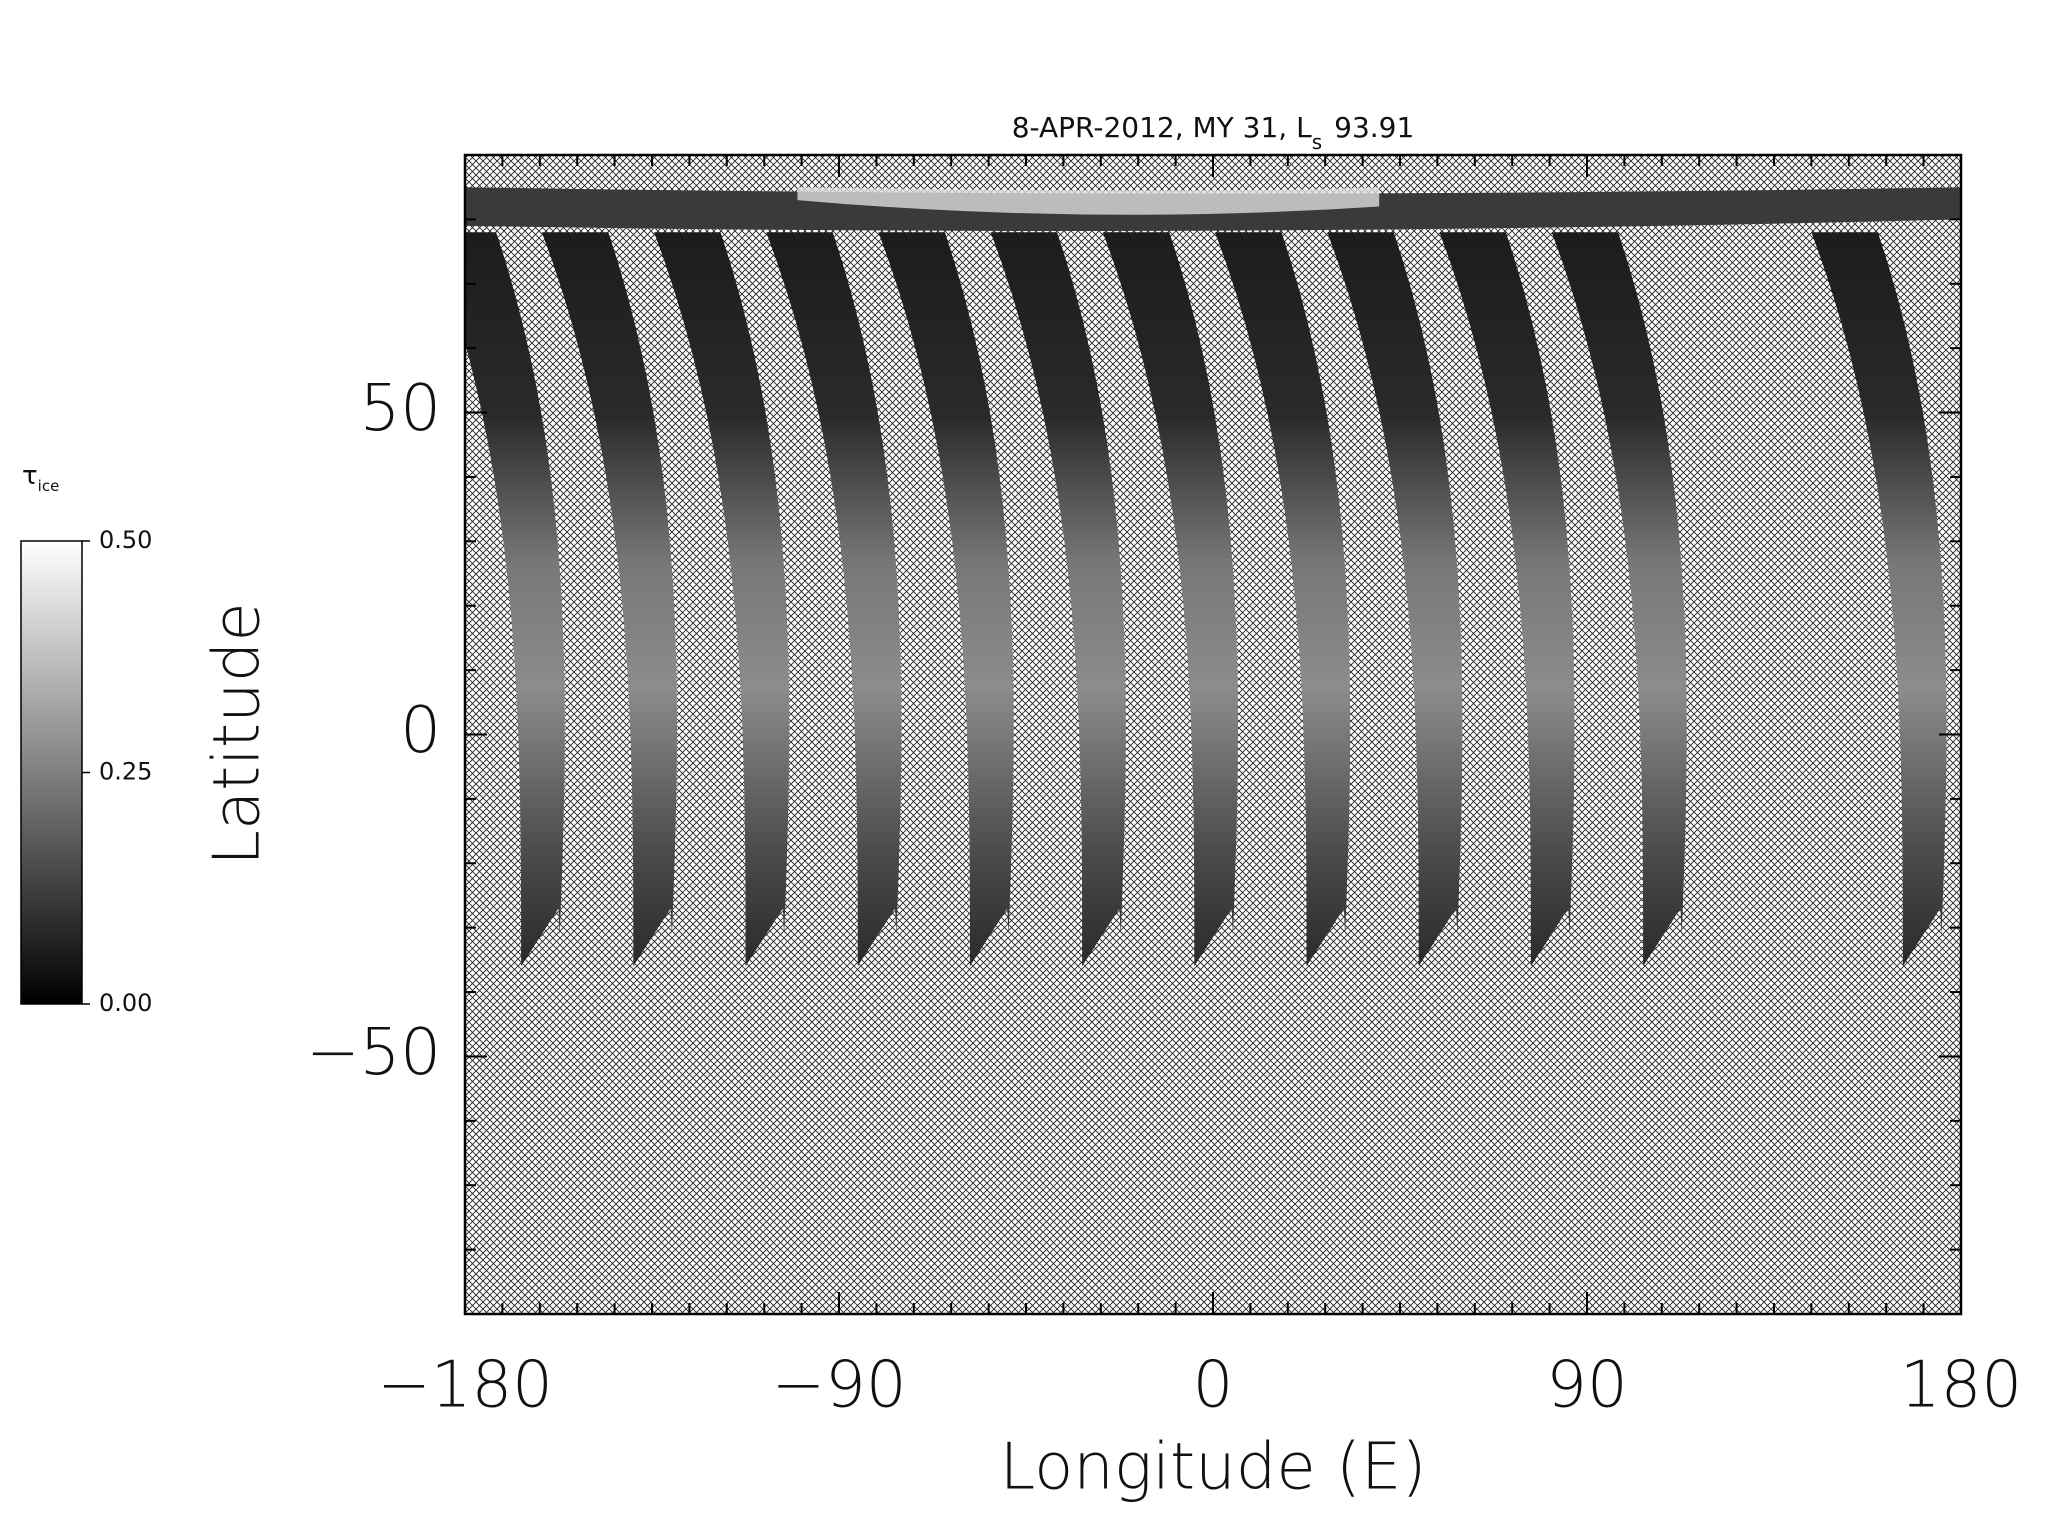 The image size is (2048, 1536). I want to click on x-tick-label: −90, so click(838, 1386).